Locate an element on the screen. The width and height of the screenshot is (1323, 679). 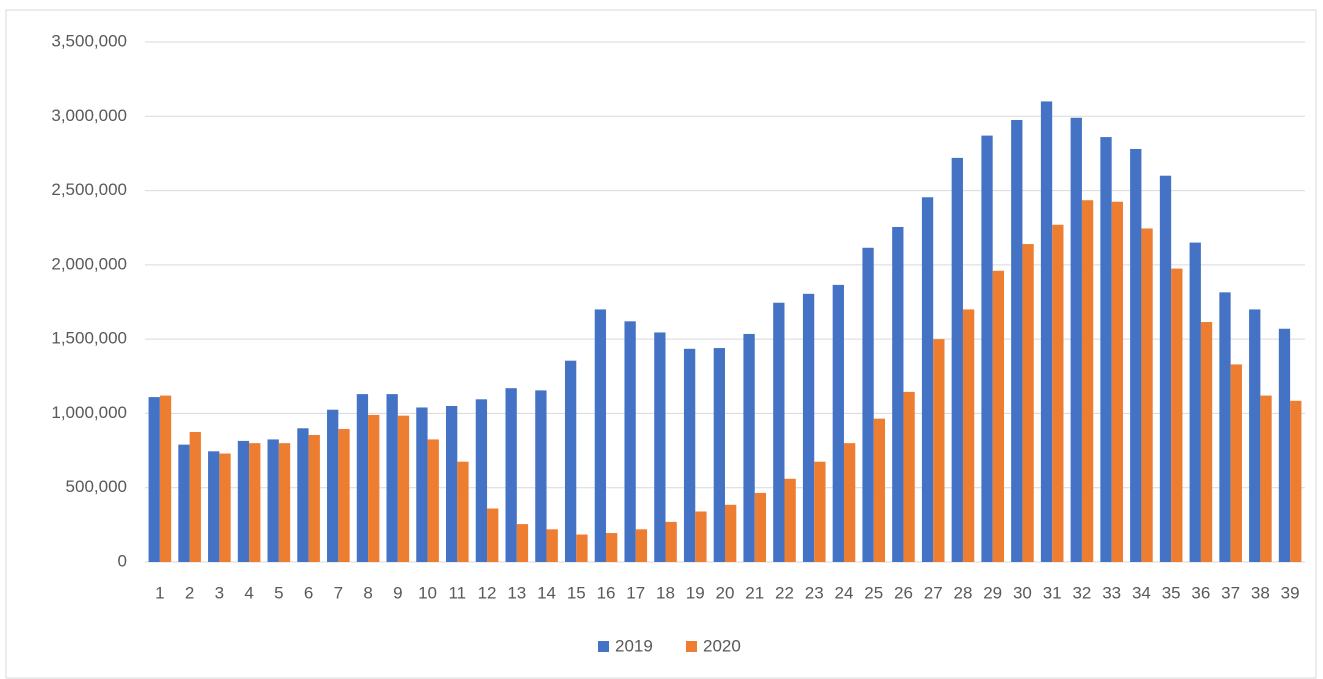
x-tick-label: 10 is located at coordinates (427, 592).